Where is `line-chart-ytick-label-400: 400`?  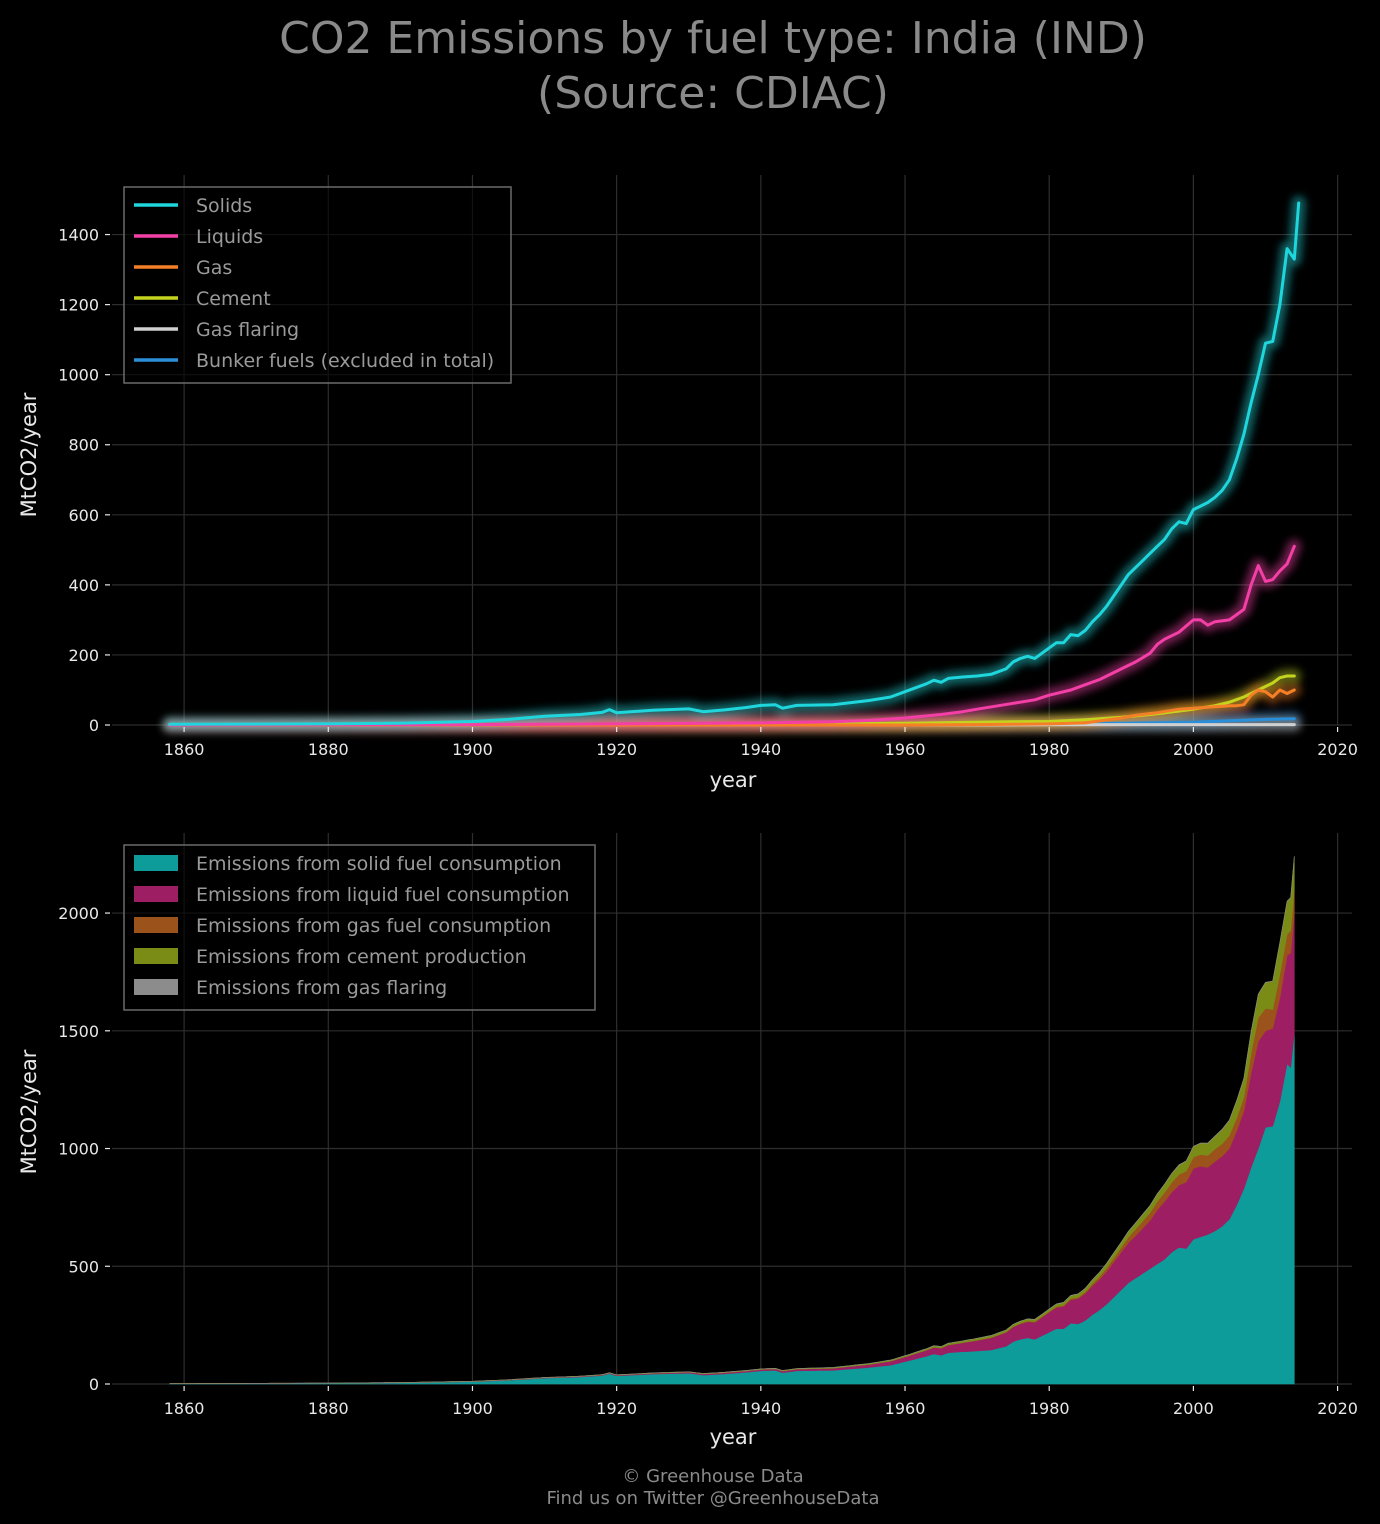
line-chart-ytick-label-400: 400 is located at coordinates (83, 585).